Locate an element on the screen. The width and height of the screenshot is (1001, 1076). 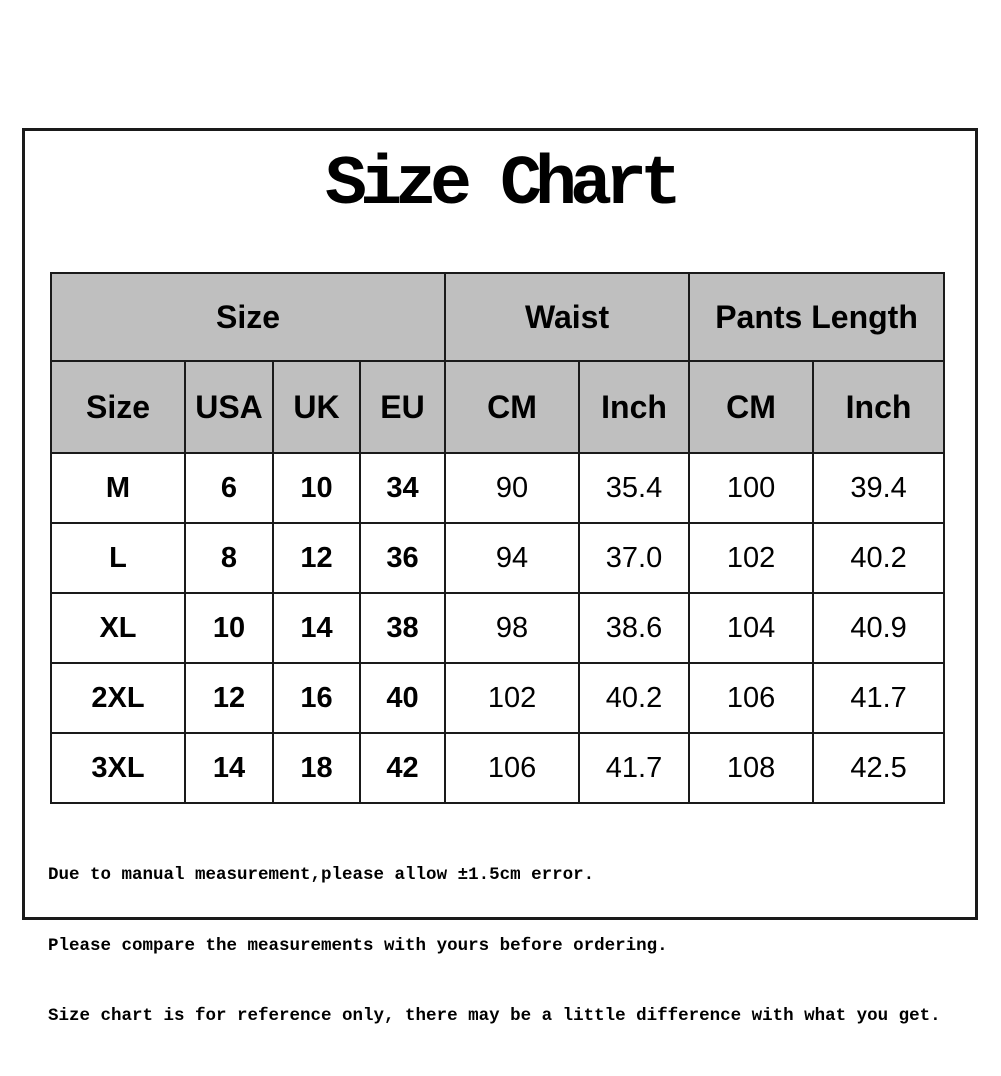
table-cell: 90 is located at coordinates (512, 488).